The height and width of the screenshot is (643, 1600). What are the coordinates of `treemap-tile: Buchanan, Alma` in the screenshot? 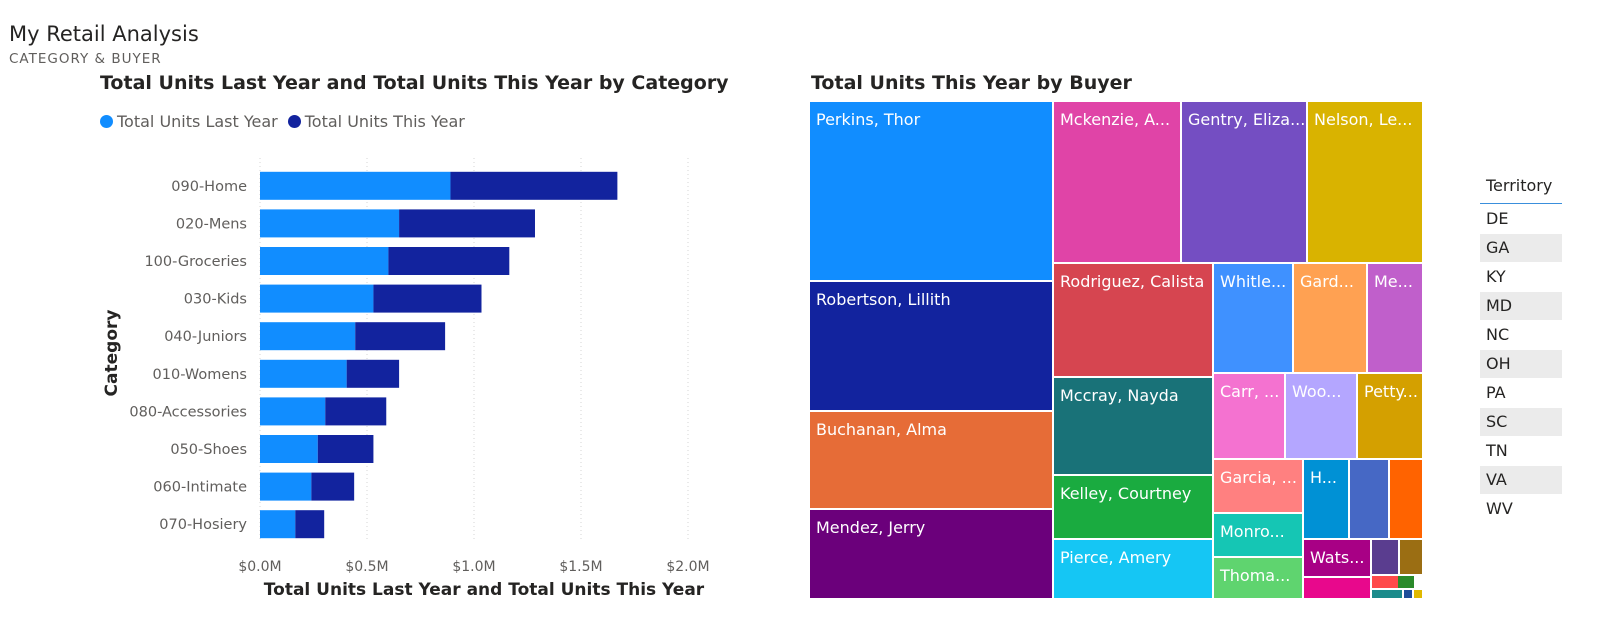 It's located at (931, 460).